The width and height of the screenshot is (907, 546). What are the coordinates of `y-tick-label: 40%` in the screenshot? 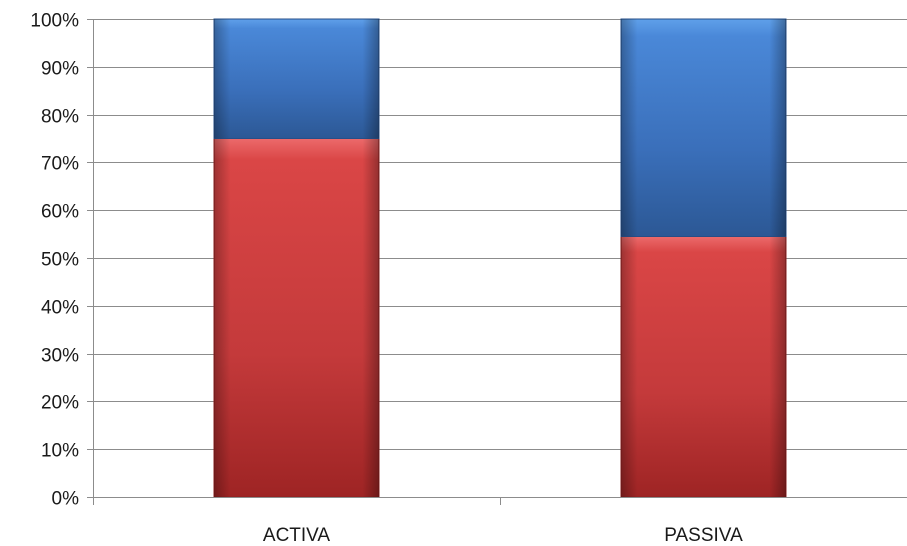 It's located at (60, 308).